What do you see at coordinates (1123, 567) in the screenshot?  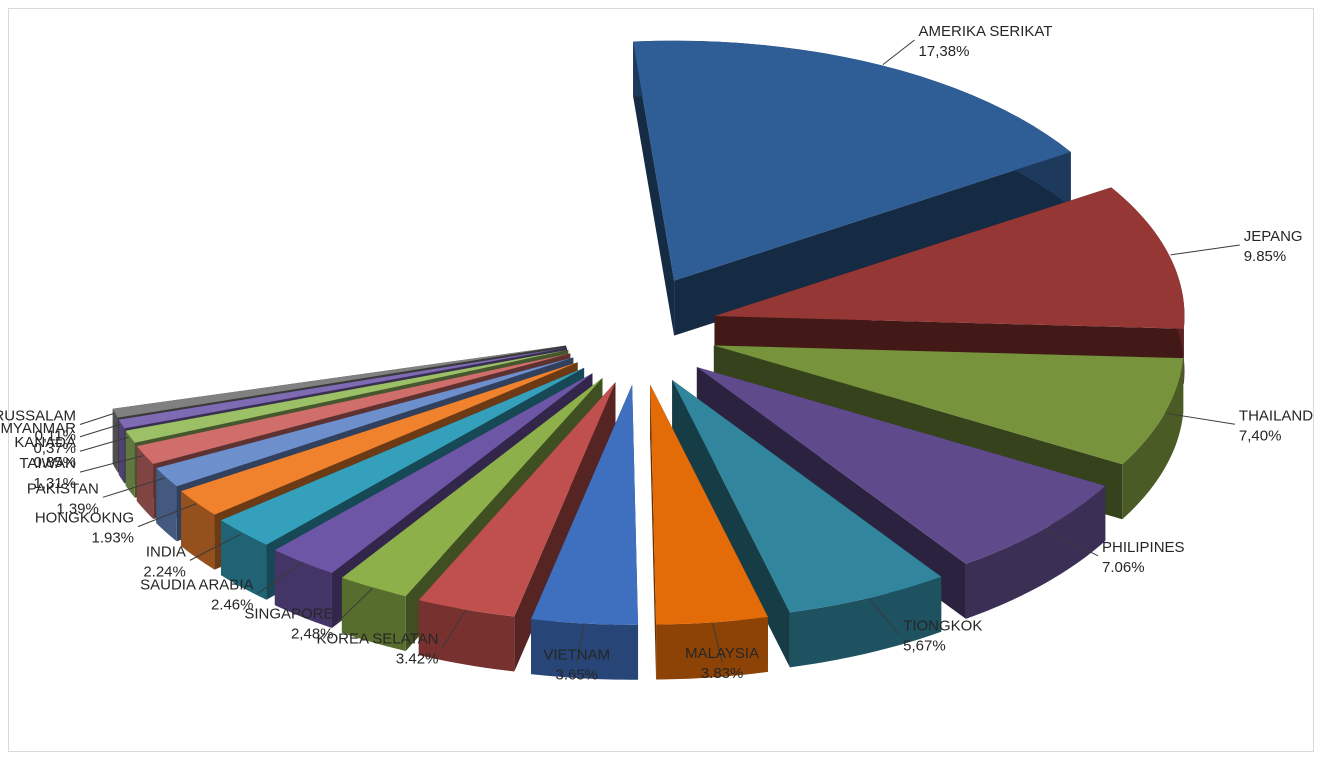 I see `slice-label-value: 7.06%` at bounding box center [1123, 567].